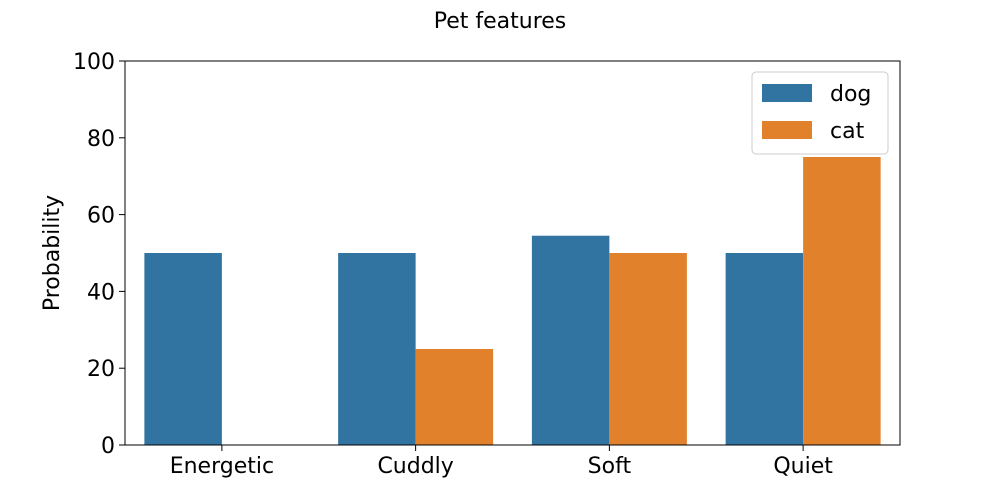 Image resolution: width=1000 pixels, height=500 pixels. Describe the element at coordinates (787, 130) in the screenshot. I see `legend-swatch-cat` at that location.